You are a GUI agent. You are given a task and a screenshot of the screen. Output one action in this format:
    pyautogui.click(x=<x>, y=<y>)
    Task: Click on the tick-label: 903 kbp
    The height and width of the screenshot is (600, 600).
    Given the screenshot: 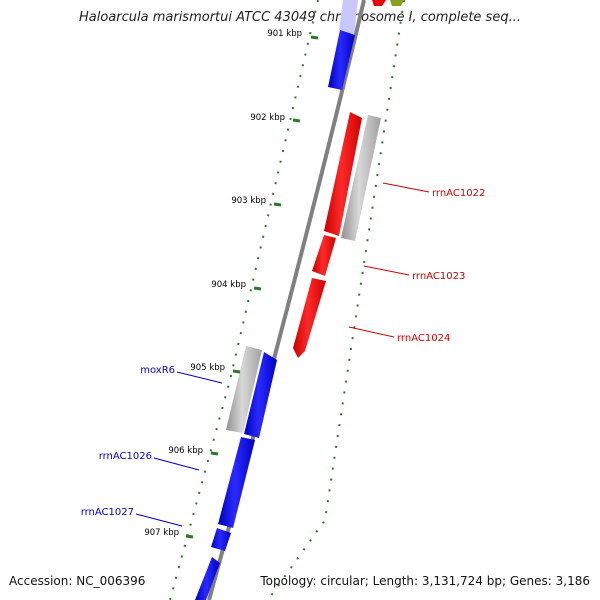 What is the action you would take?
    pyautogui.click(x=248, y=201)
    